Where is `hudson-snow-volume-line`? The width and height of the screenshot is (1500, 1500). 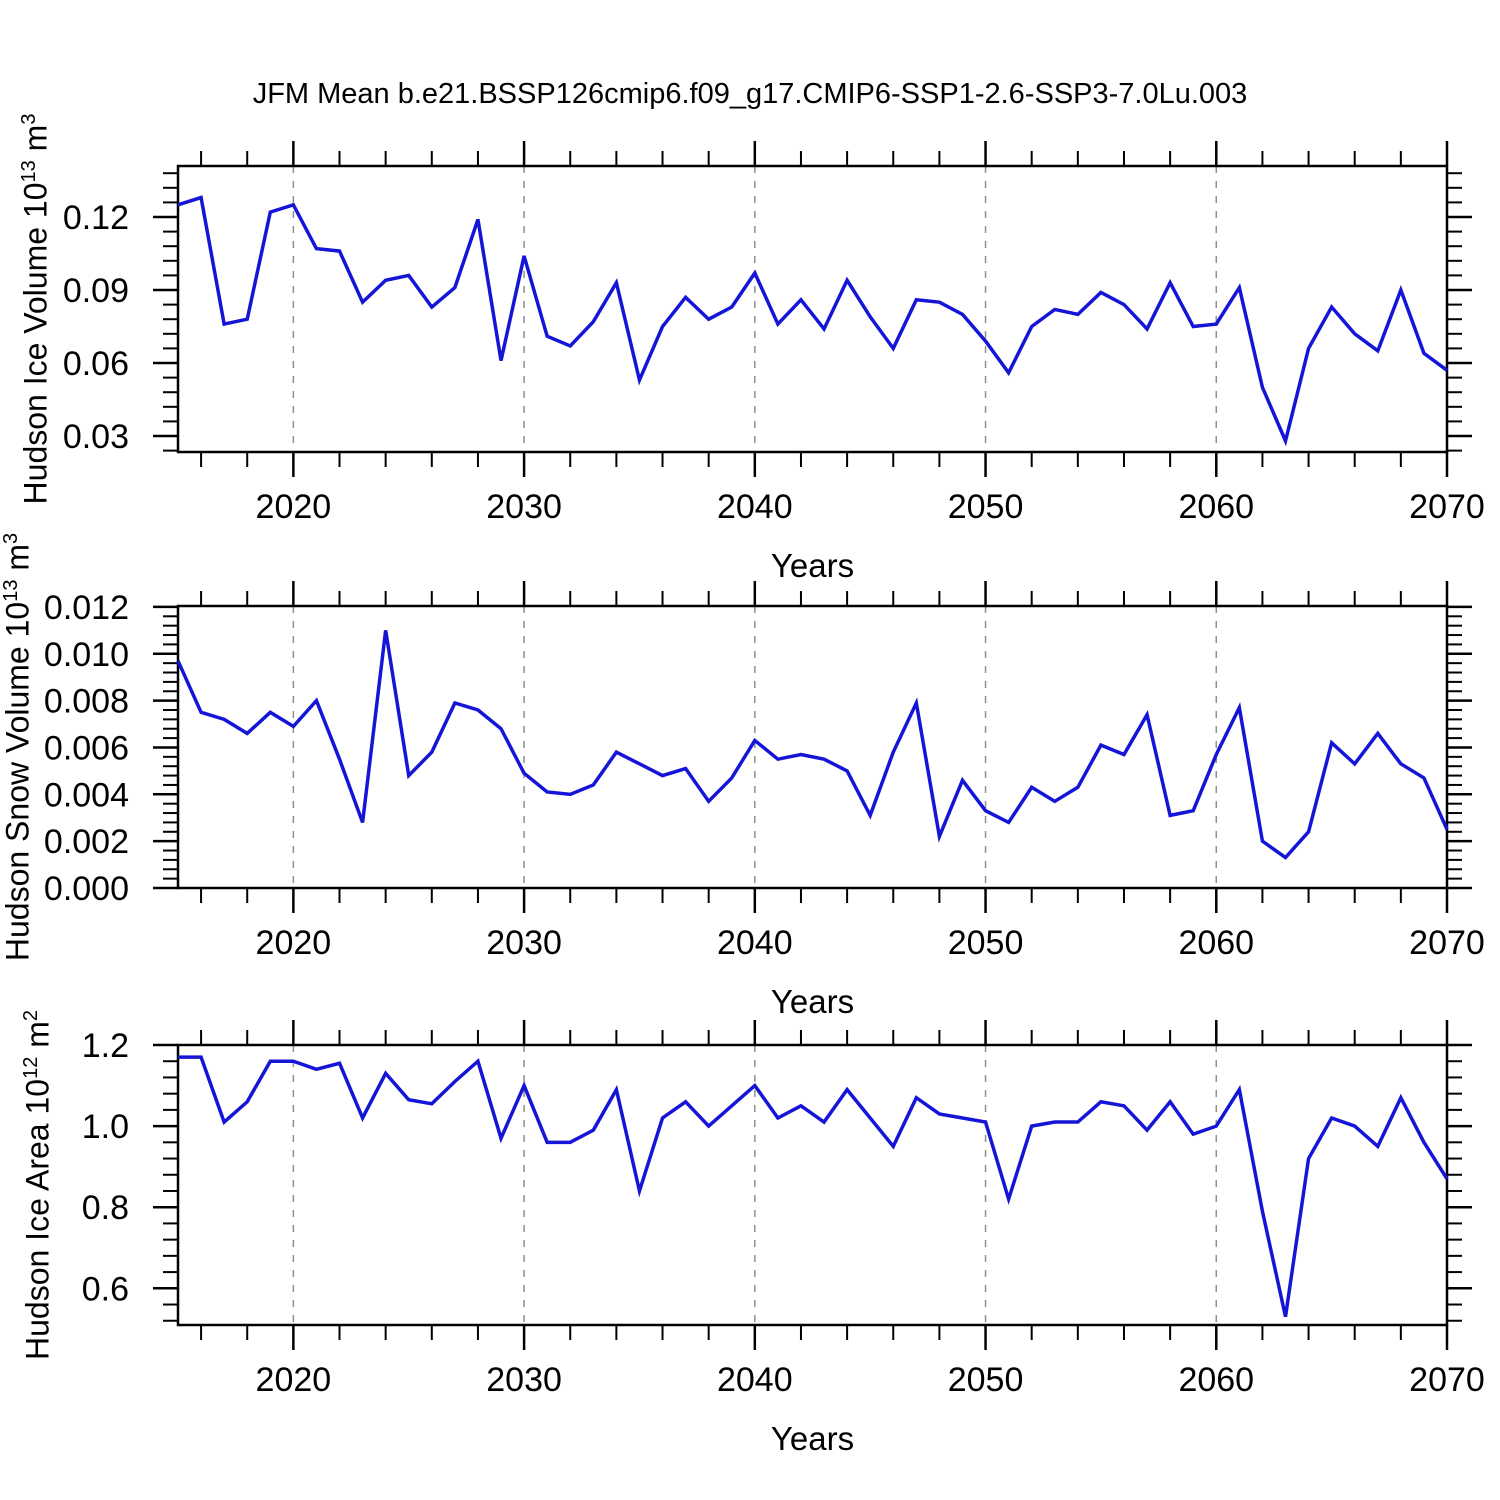 hudson-snow-volume-line is located at coordinates (812, 745).